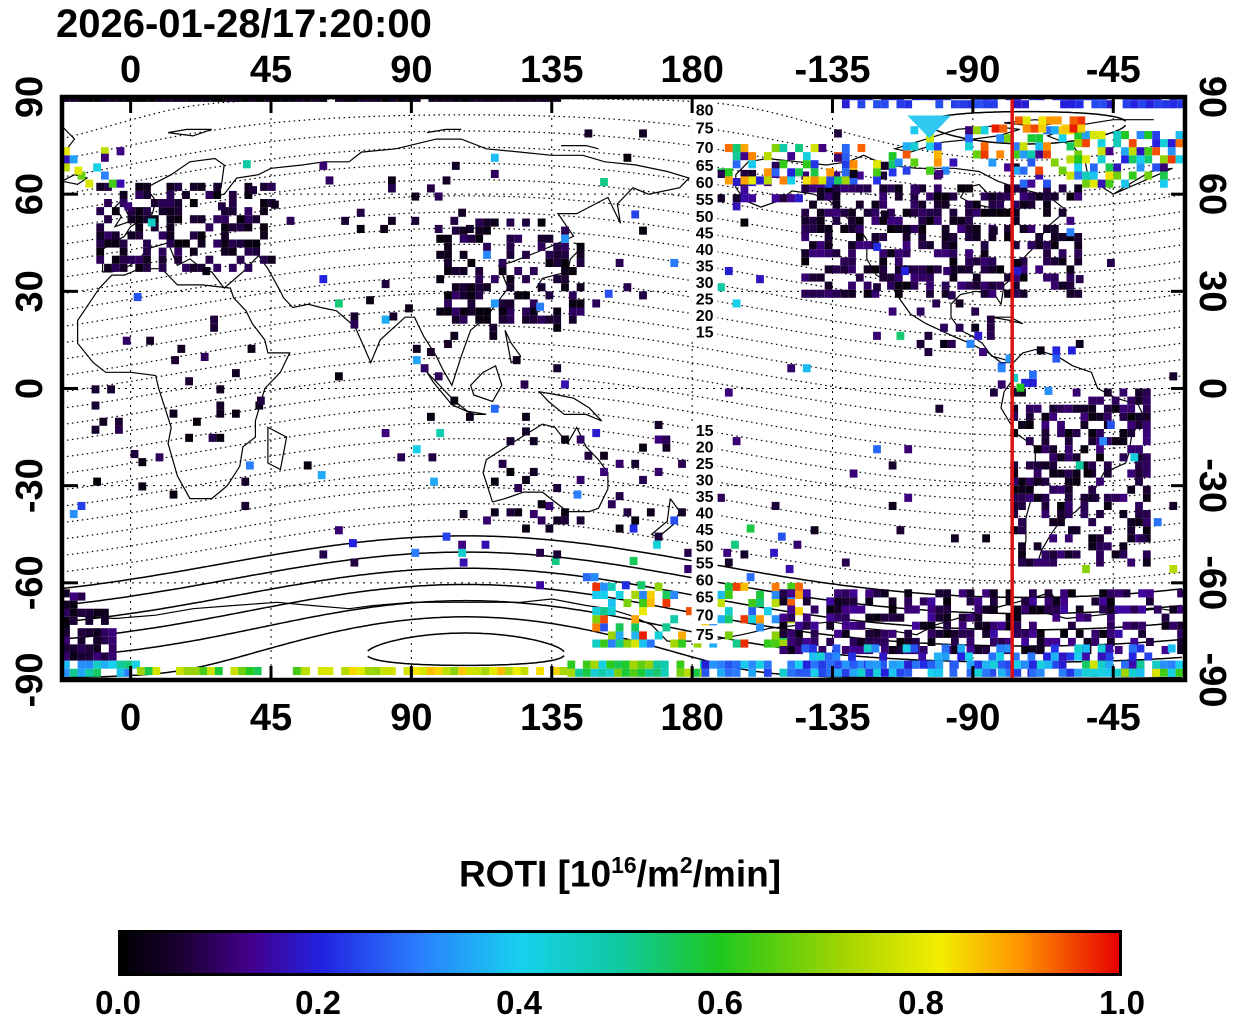 This screenshot has height=1024, width=1240. I want to click on colorbar-title-exponent: 16, so click(624, 865).